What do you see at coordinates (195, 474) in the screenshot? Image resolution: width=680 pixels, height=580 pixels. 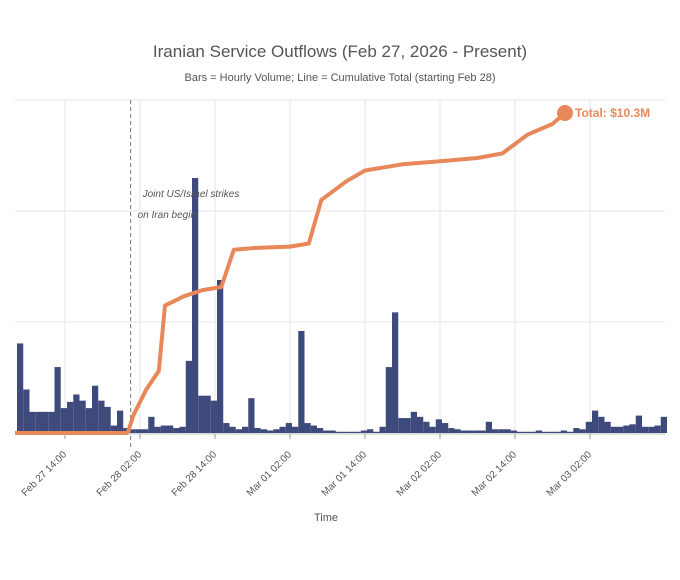 I see `x-tick-label: Feb 28 14:00` at bounding box center [195, 474].